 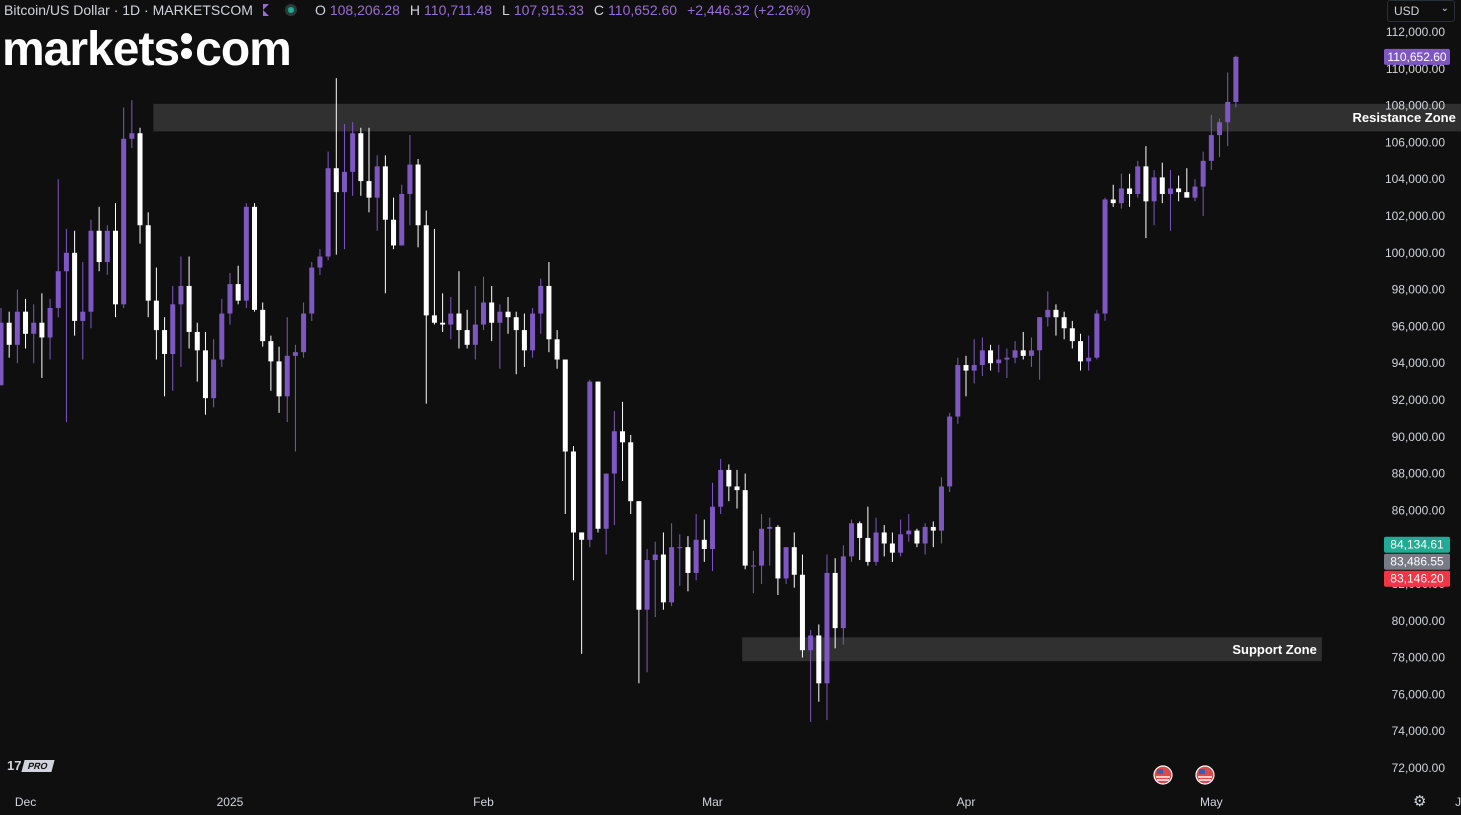 I want to click on flag-circle, so click(x=1205, y=775).